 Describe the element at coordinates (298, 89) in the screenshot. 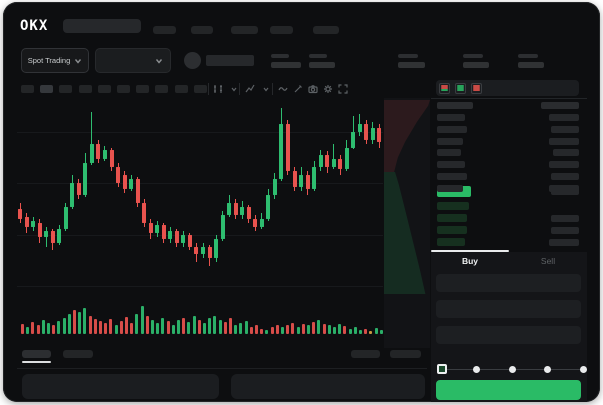

I see `draw-icon` at that location.